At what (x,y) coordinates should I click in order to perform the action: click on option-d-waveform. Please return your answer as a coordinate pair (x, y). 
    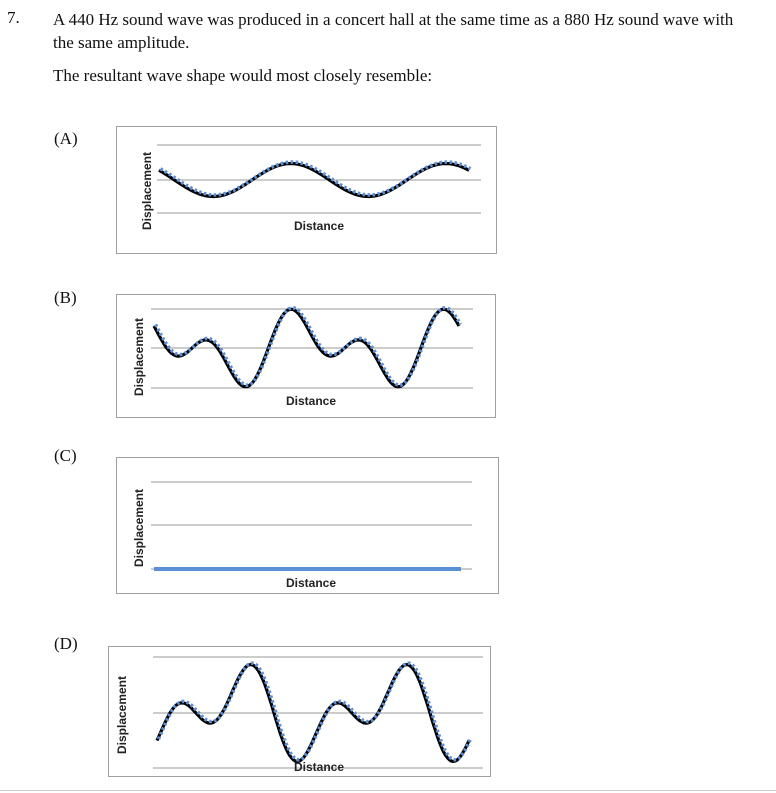
    Looking at the image, I should click on (314, 712).